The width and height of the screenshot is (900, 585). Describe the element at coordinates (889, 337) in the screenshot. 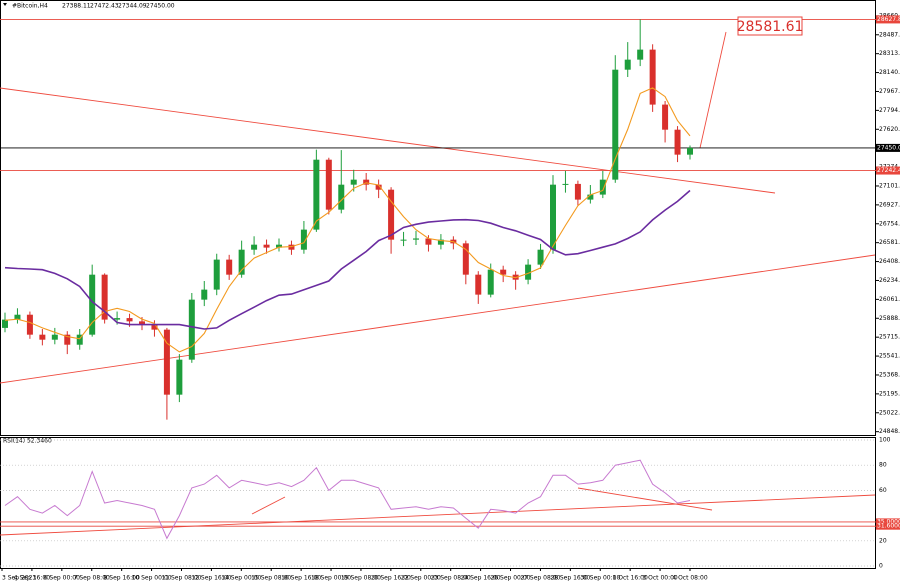

I see `y-tick-label: 25715.10` at that location.